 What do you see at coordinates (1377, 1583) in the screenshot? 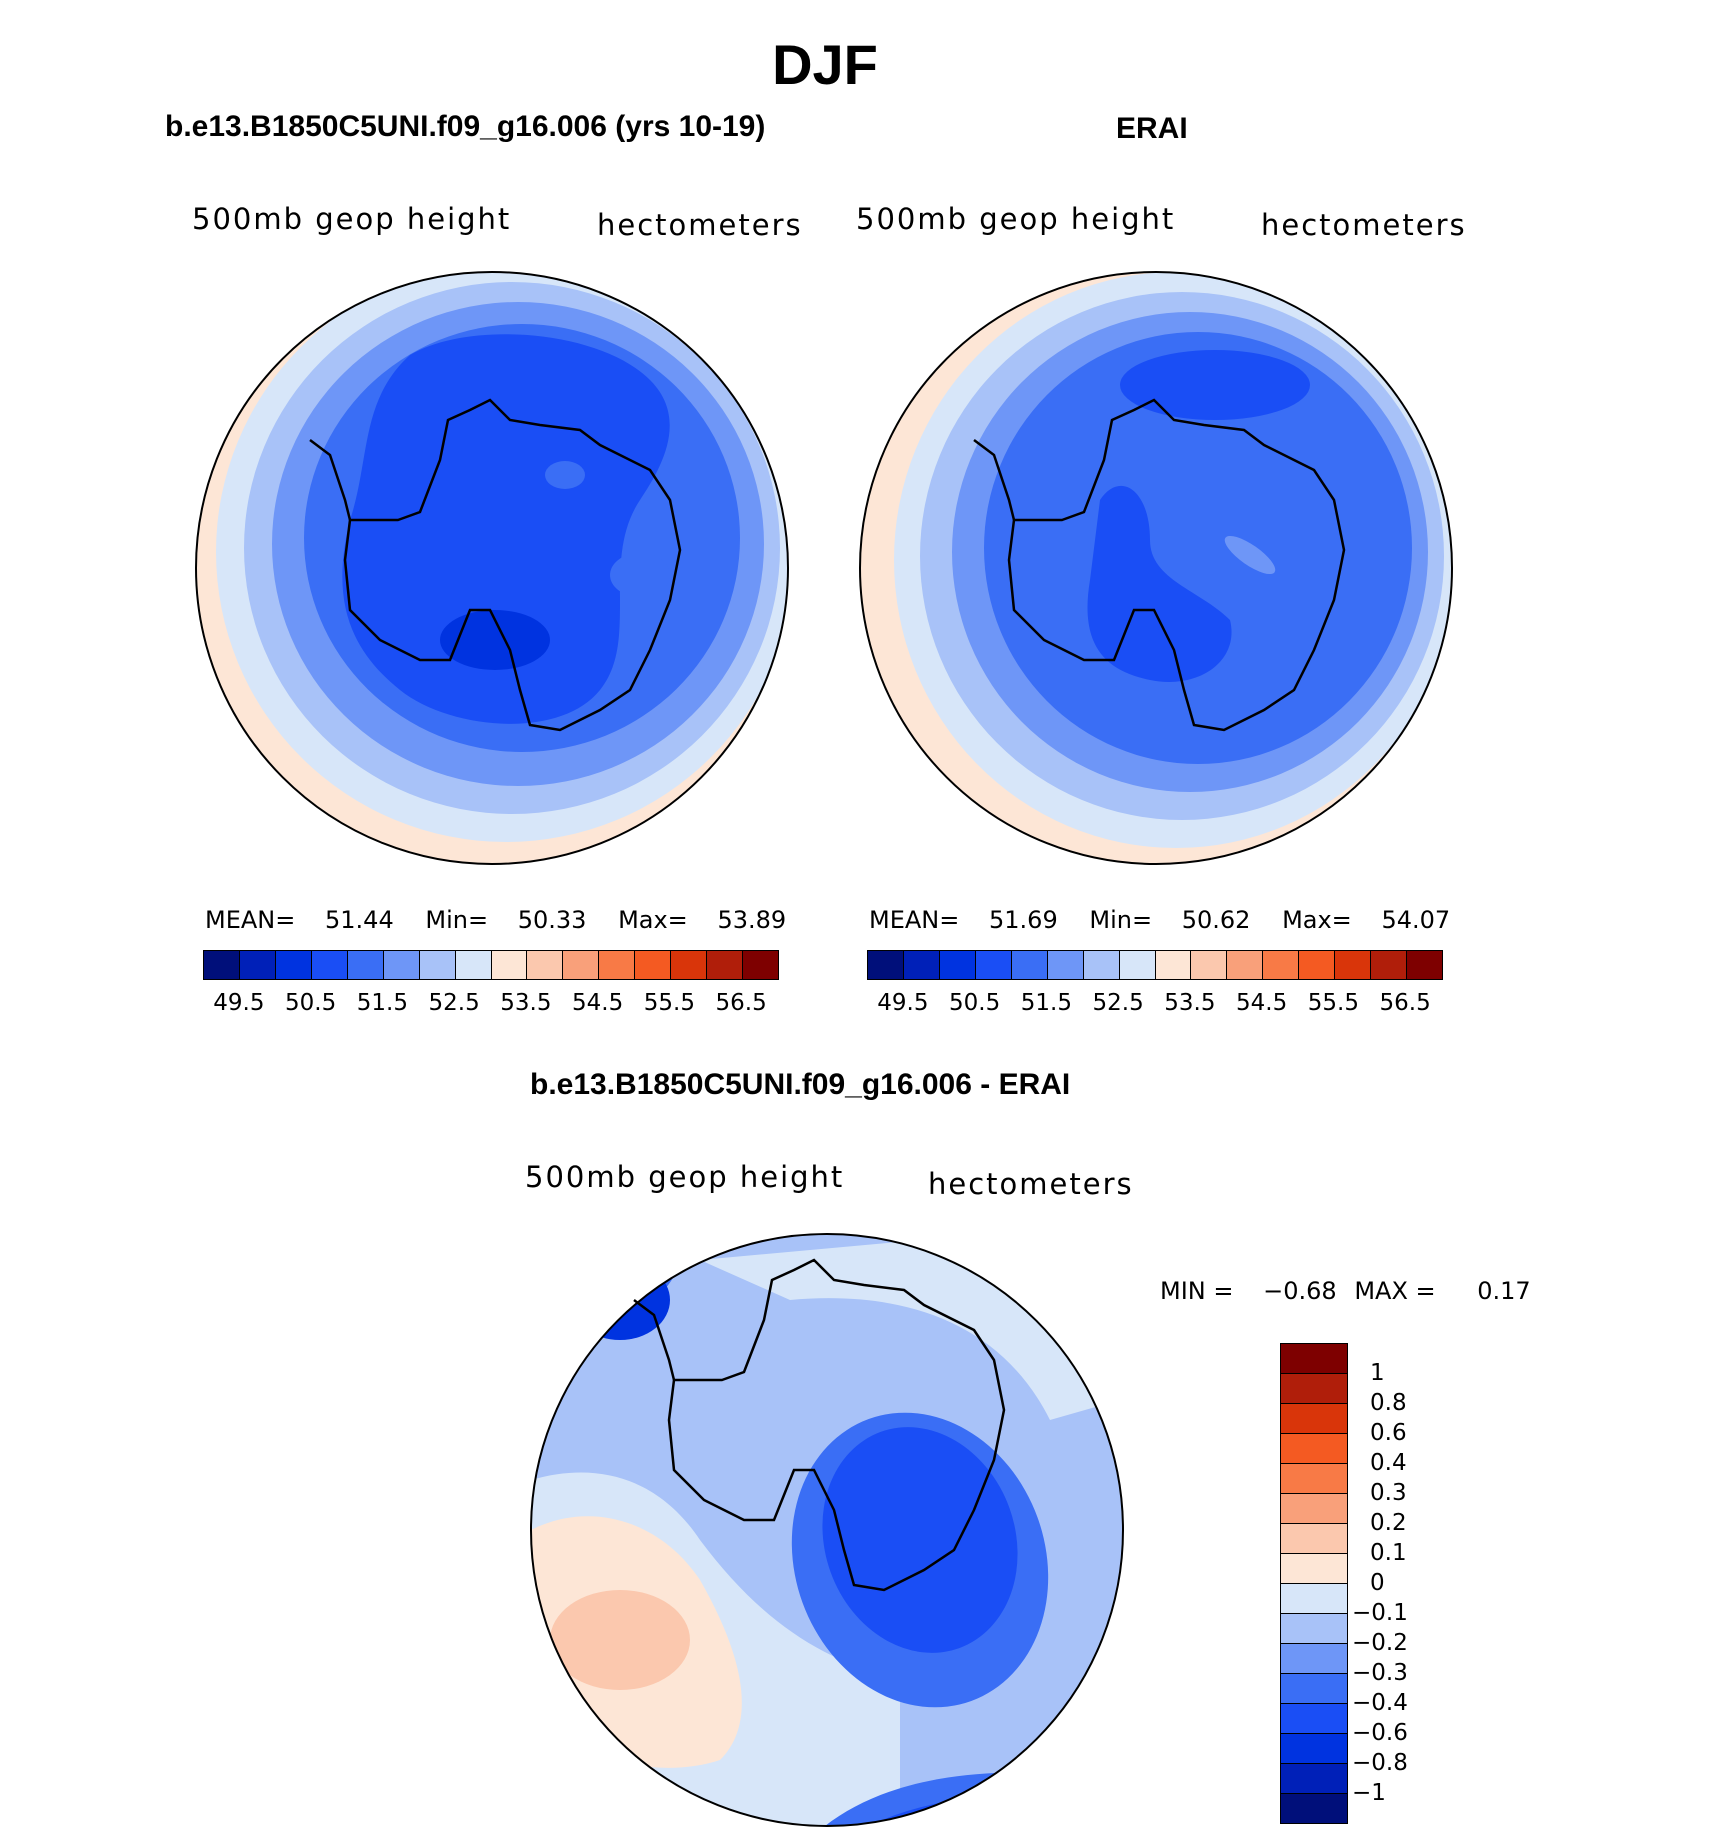
I see `colorbar-tick-label: 0` at bounding box center [1377, 1583].